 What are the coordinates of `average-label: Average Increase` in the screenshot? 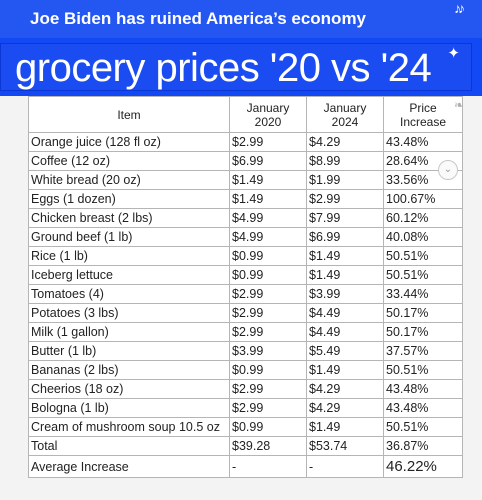 It's located at (129, 466).